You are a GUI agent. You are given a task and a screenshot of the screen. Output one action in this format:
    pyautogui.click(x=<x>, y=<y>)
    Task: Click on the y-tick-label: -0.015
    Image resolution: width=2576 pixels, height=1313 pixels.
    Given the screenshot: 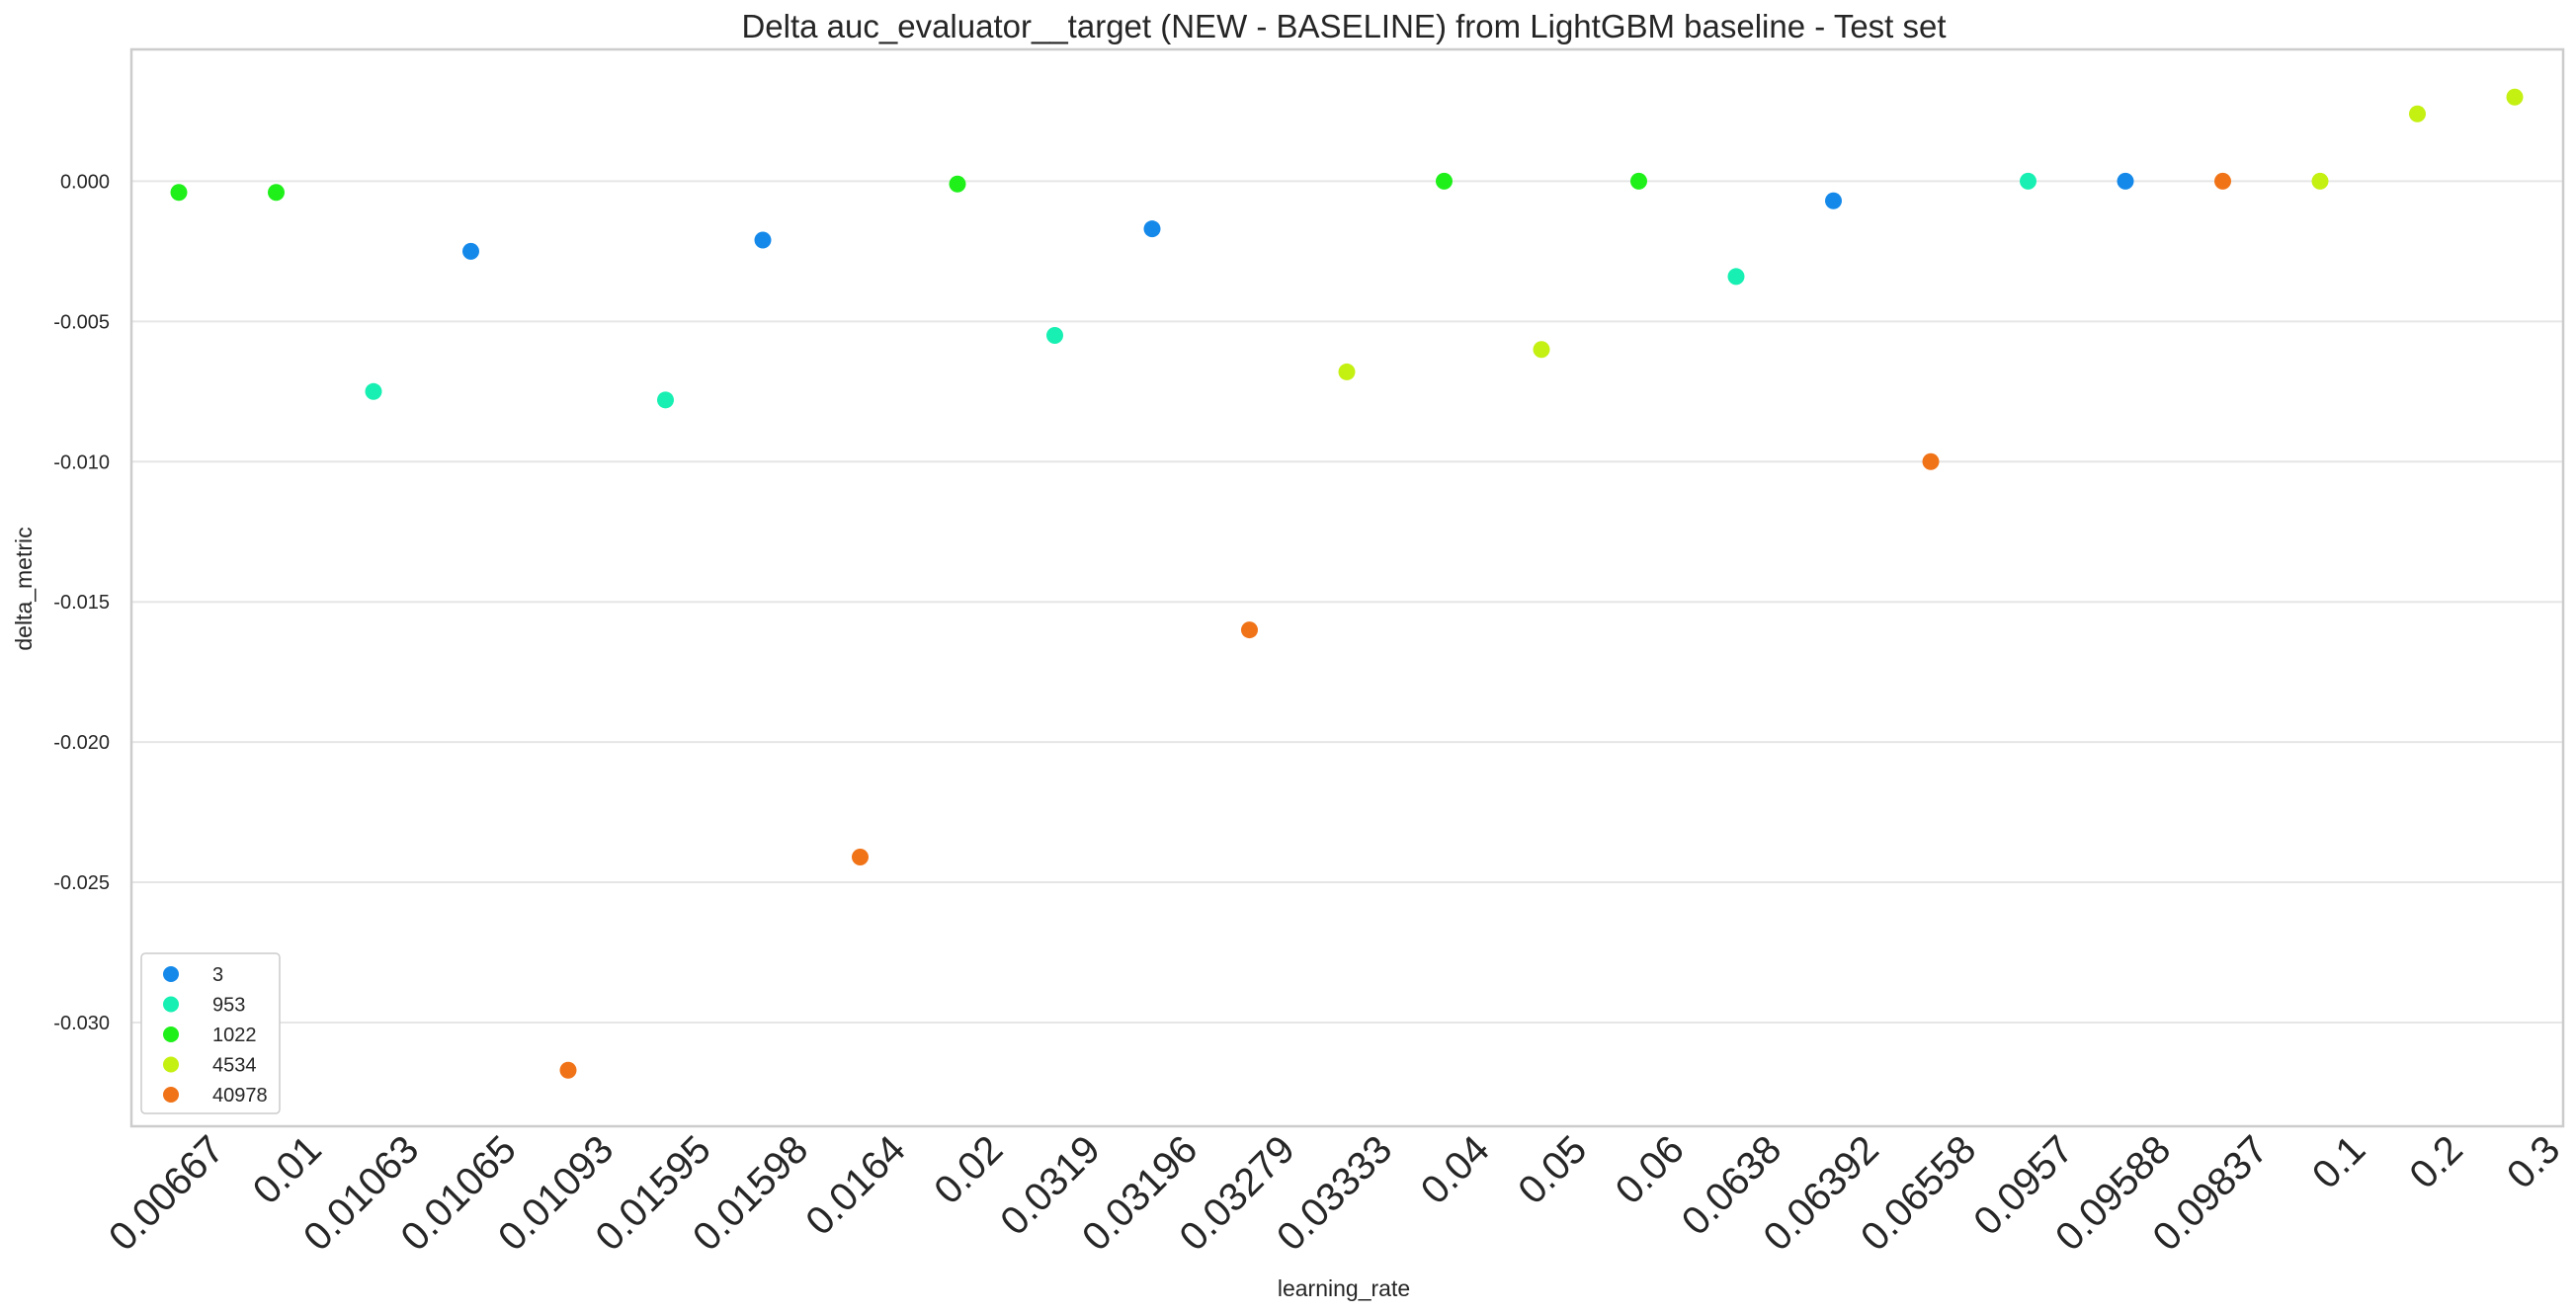 What is the action you would take?
    pyautogui.click(x=81, y=603)
    